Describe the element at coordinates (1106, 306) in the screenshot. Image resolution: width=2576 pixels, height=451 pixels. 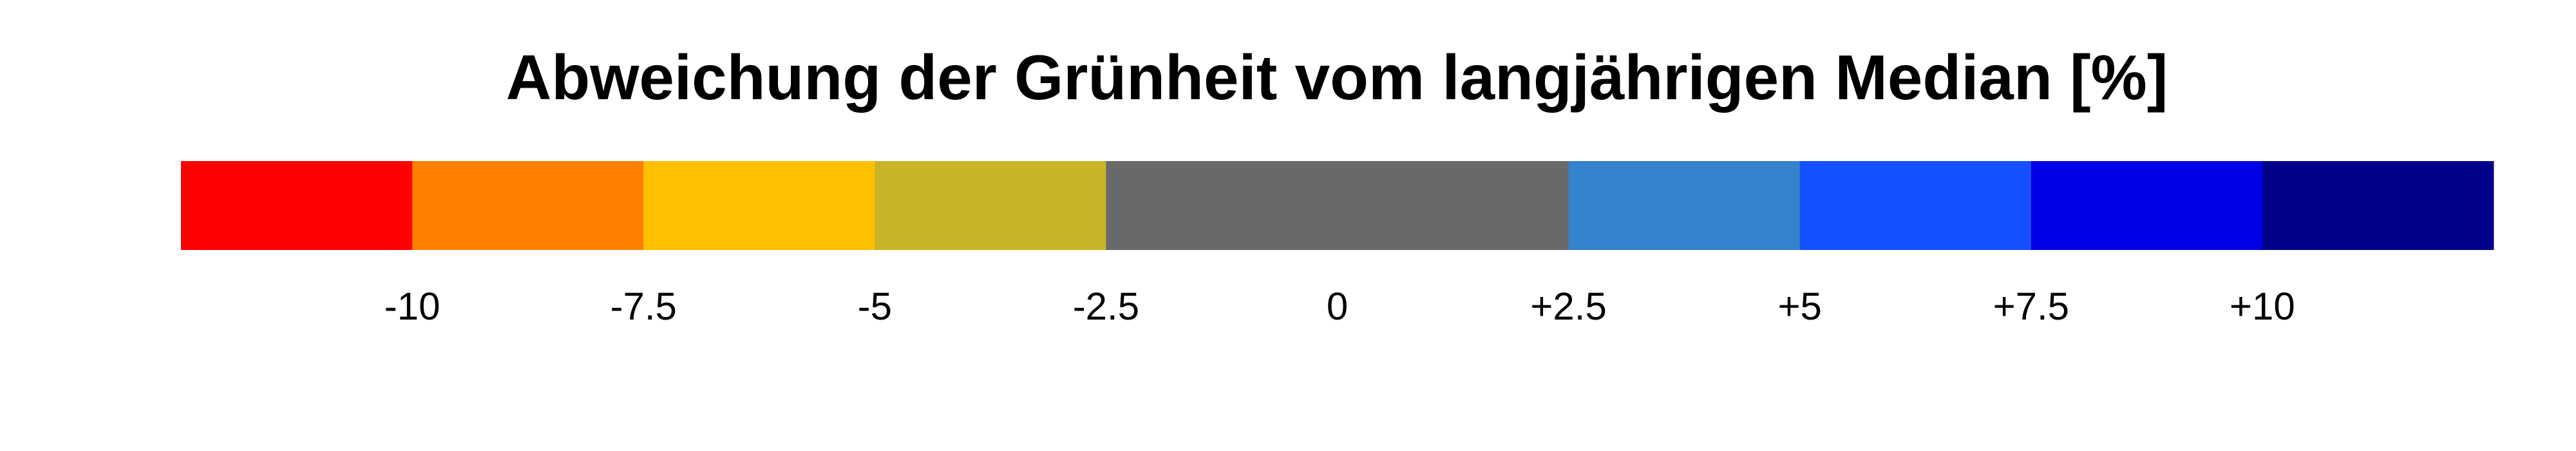
I see `x-tick-label: -2.5` at that location.